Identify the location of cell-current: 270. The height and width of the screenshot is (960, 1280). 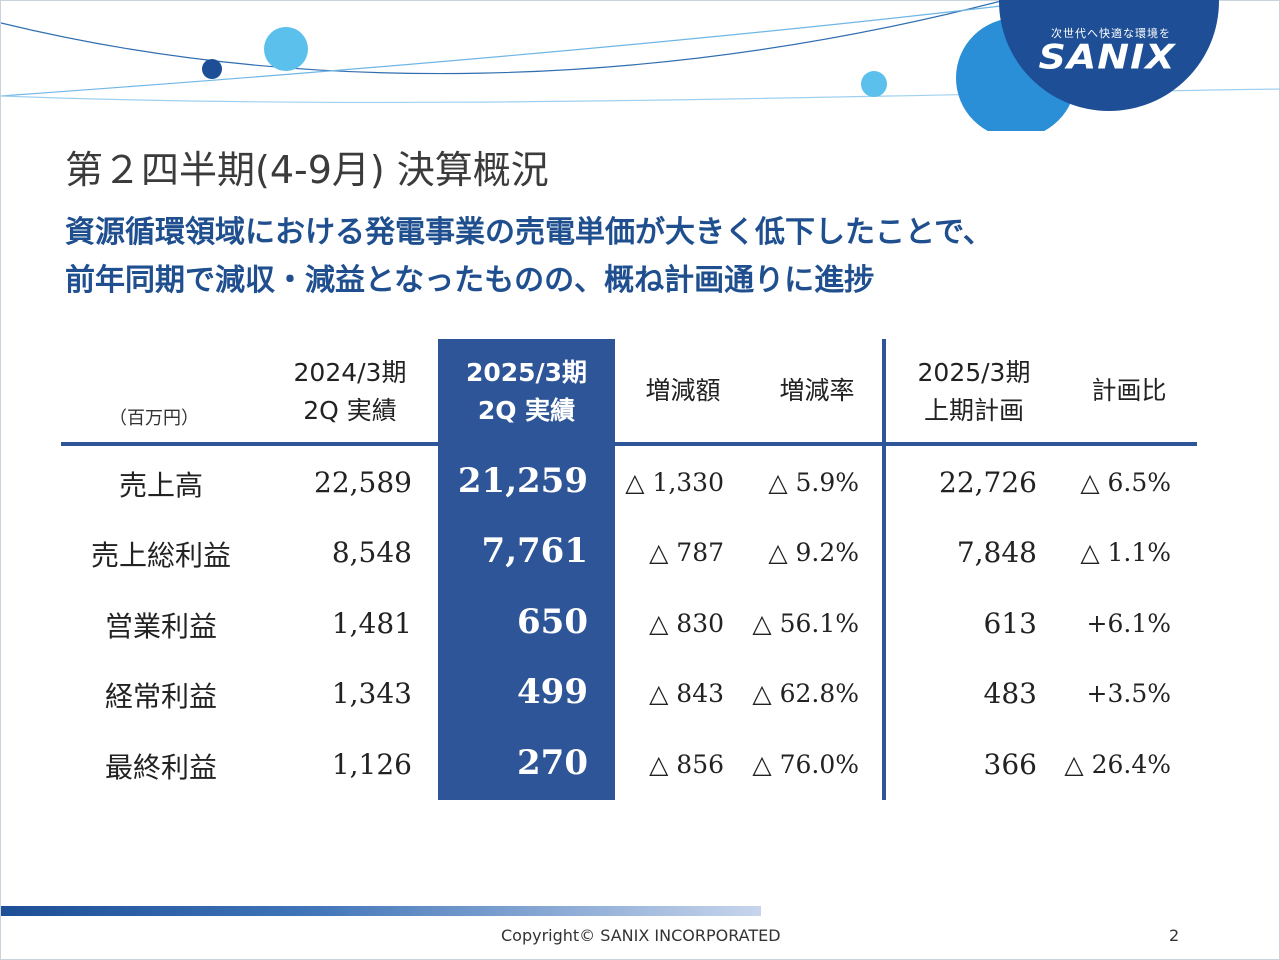
(552, 763).